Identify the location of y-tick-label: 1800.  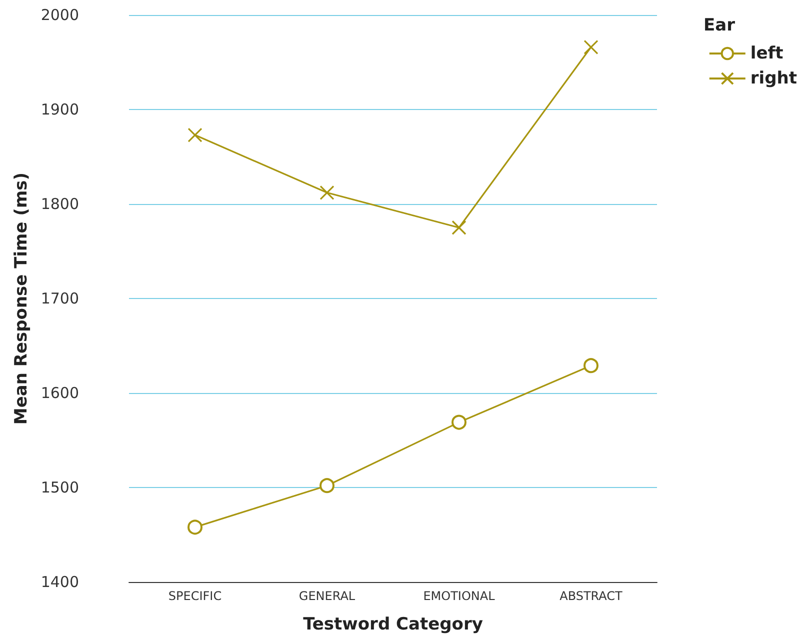
(59, 204).